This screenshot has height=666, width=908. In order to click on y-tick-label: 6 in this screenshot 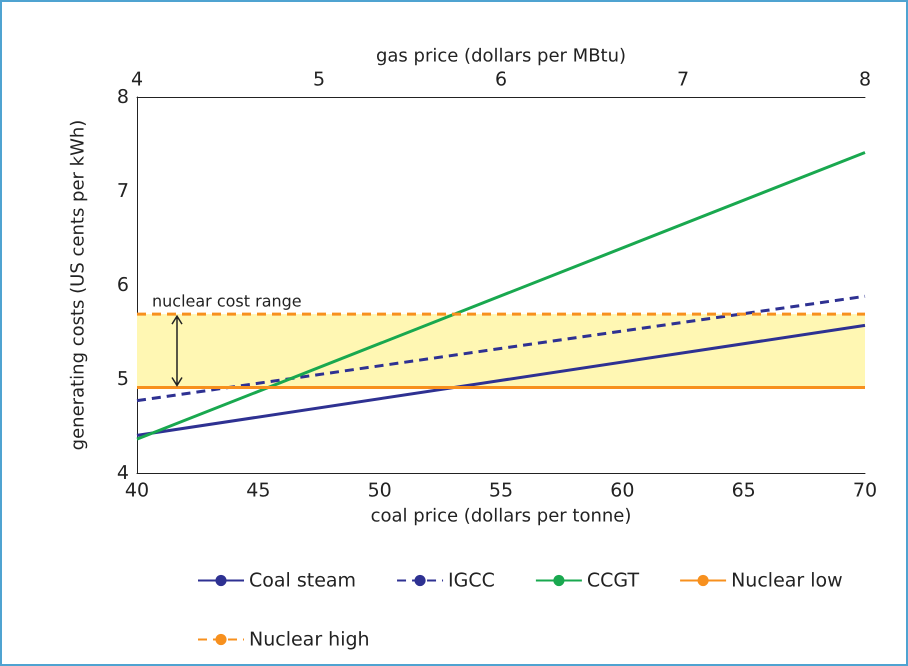, I will do `click(122, 285)`.